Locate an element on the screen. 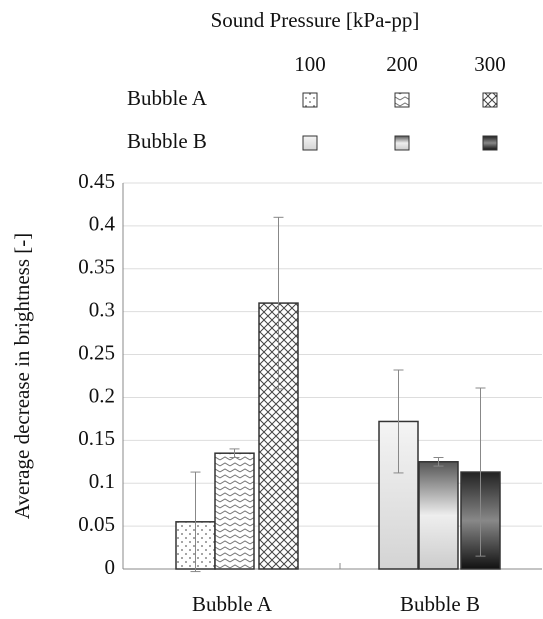 This screenshot has width=543, height=619. x-tick-label: Bubble B is located at coordinates (440, 604).